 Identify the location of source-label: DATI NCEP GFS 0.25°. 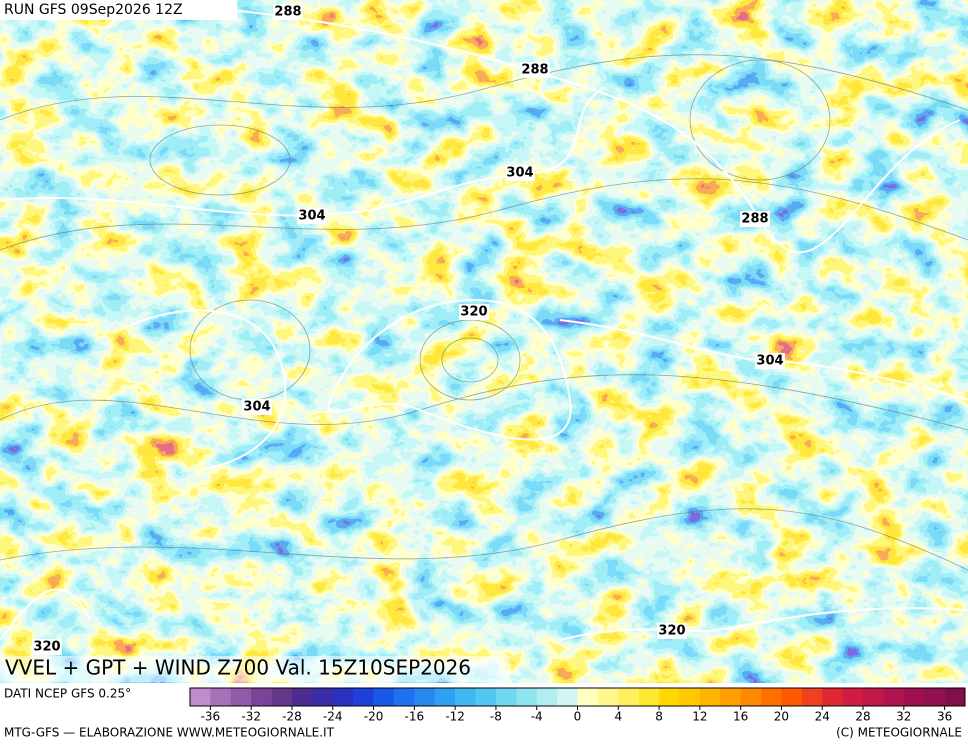
(67, 694).